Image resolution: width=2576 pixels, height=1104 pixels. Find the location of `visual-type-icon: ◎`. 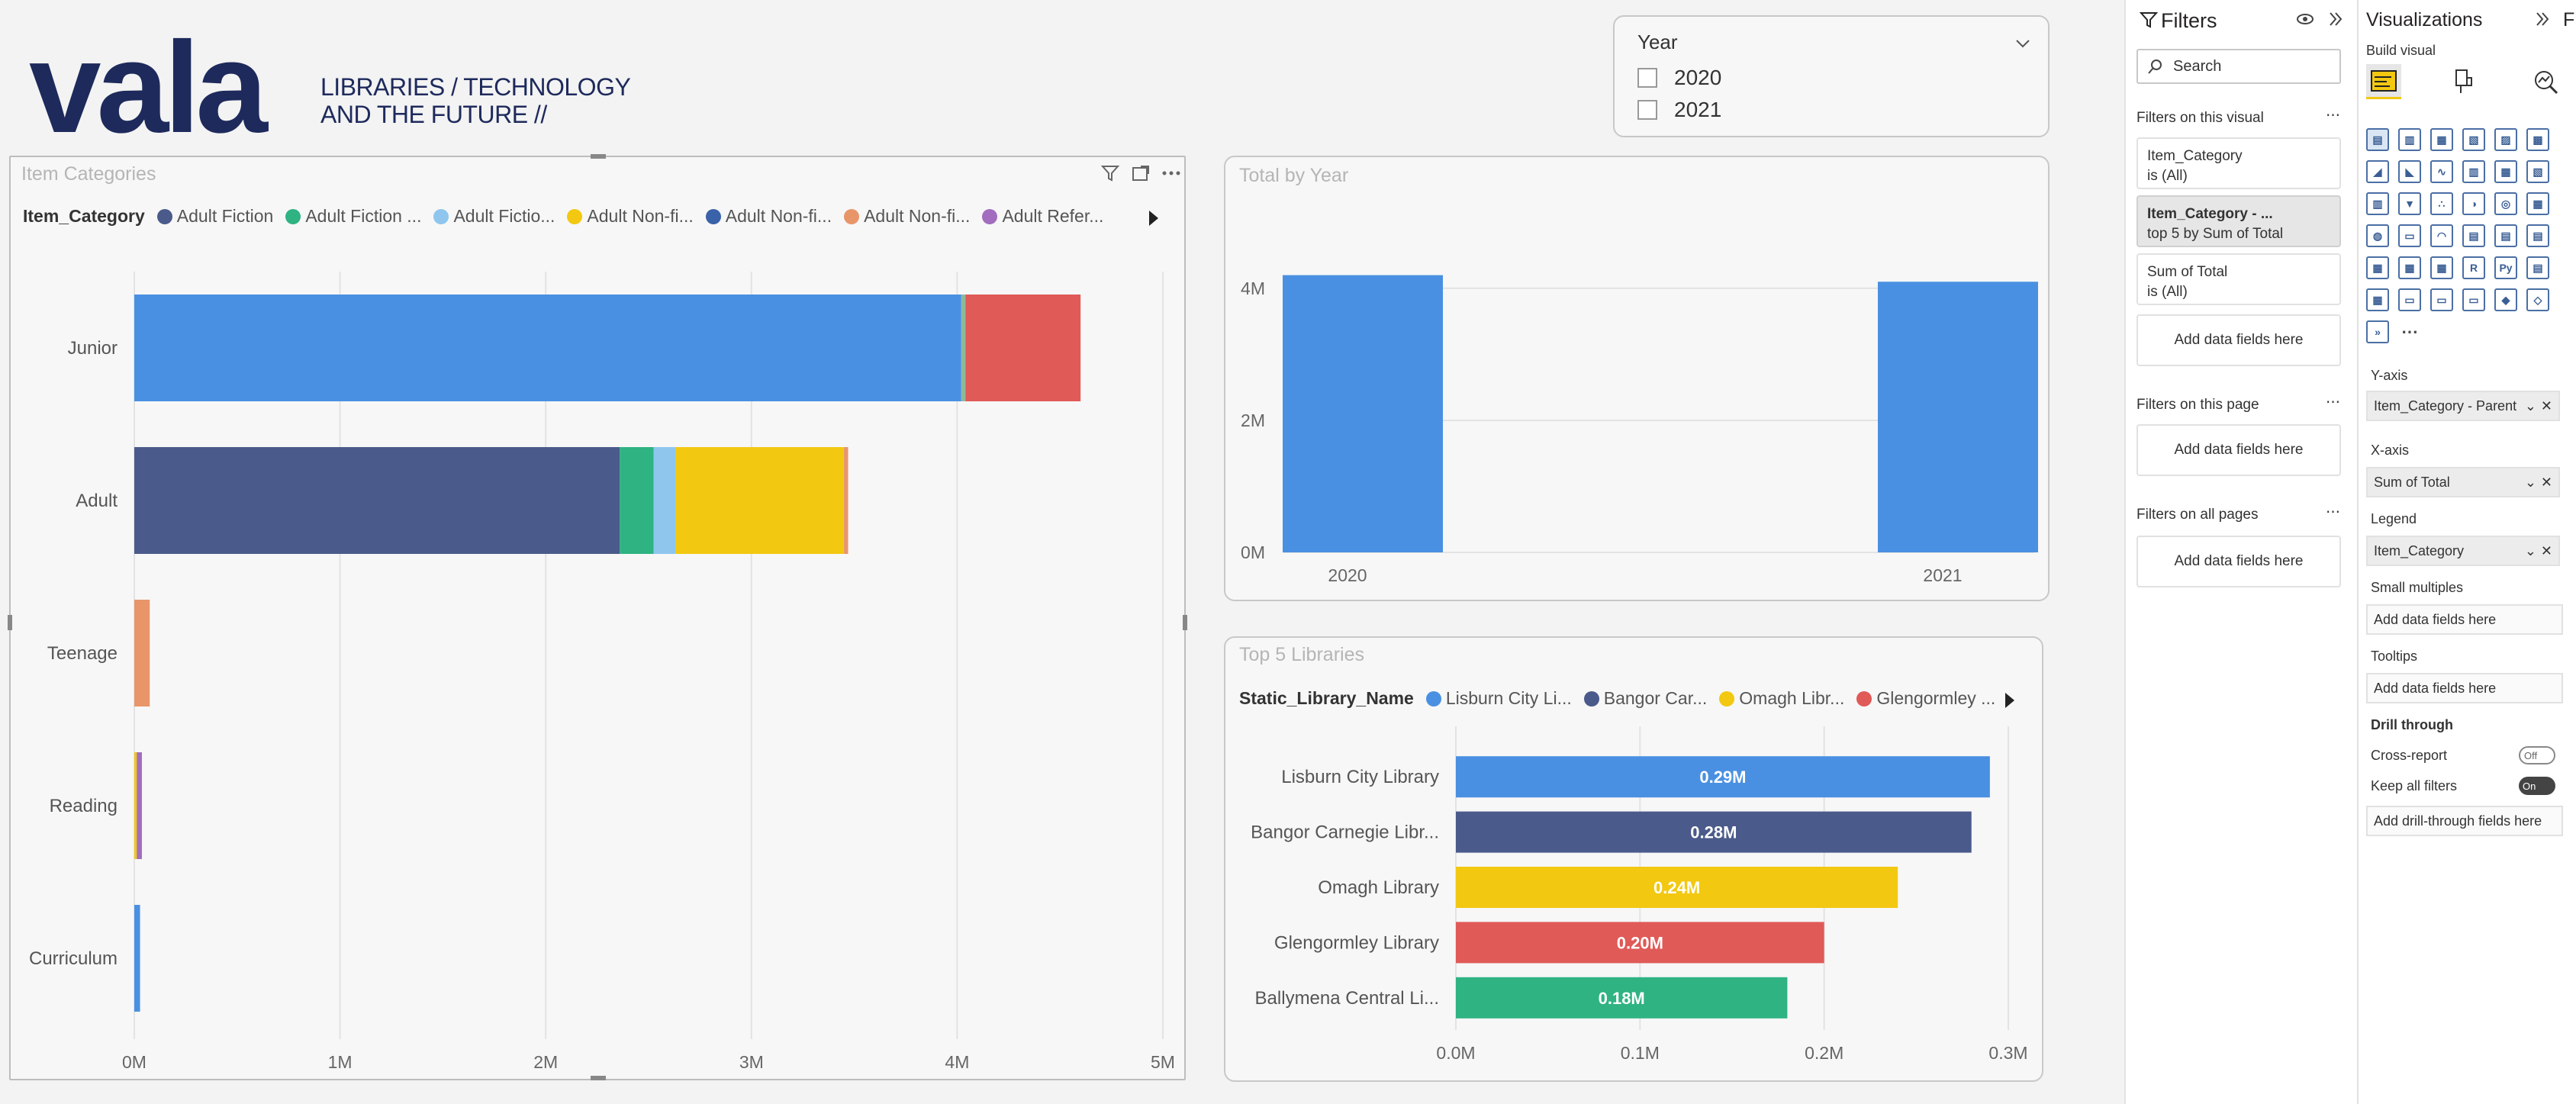

visual-type-icon: ◎ is located at coordinates (2505, 204).